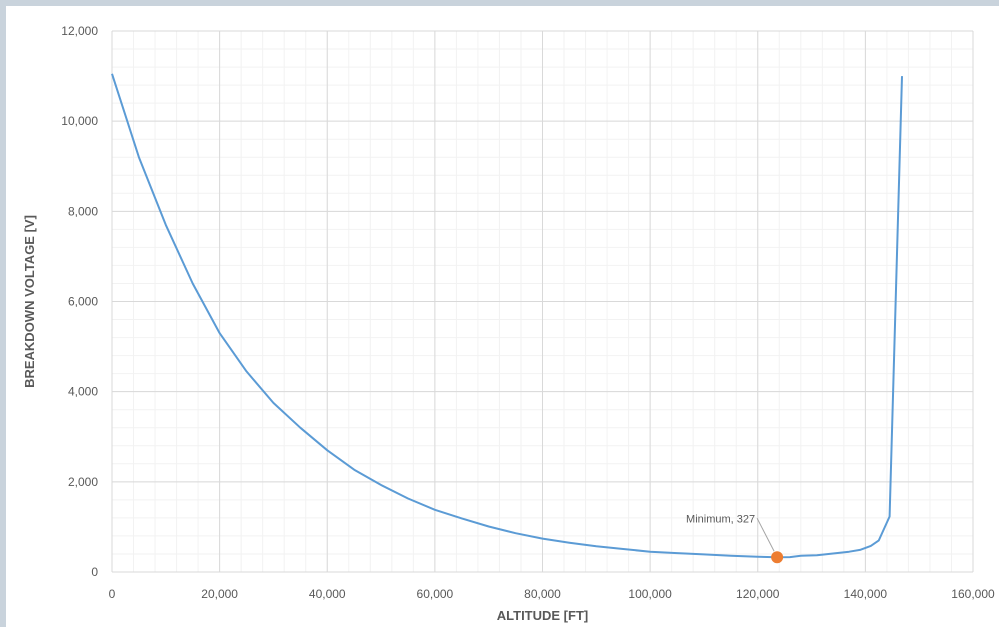 This screenshot has height=627, width=999. What do you see at coordinates (79, 31) in the screenshot?
I see `y-tick-label: 12,000` at bounding box center [79, 31].